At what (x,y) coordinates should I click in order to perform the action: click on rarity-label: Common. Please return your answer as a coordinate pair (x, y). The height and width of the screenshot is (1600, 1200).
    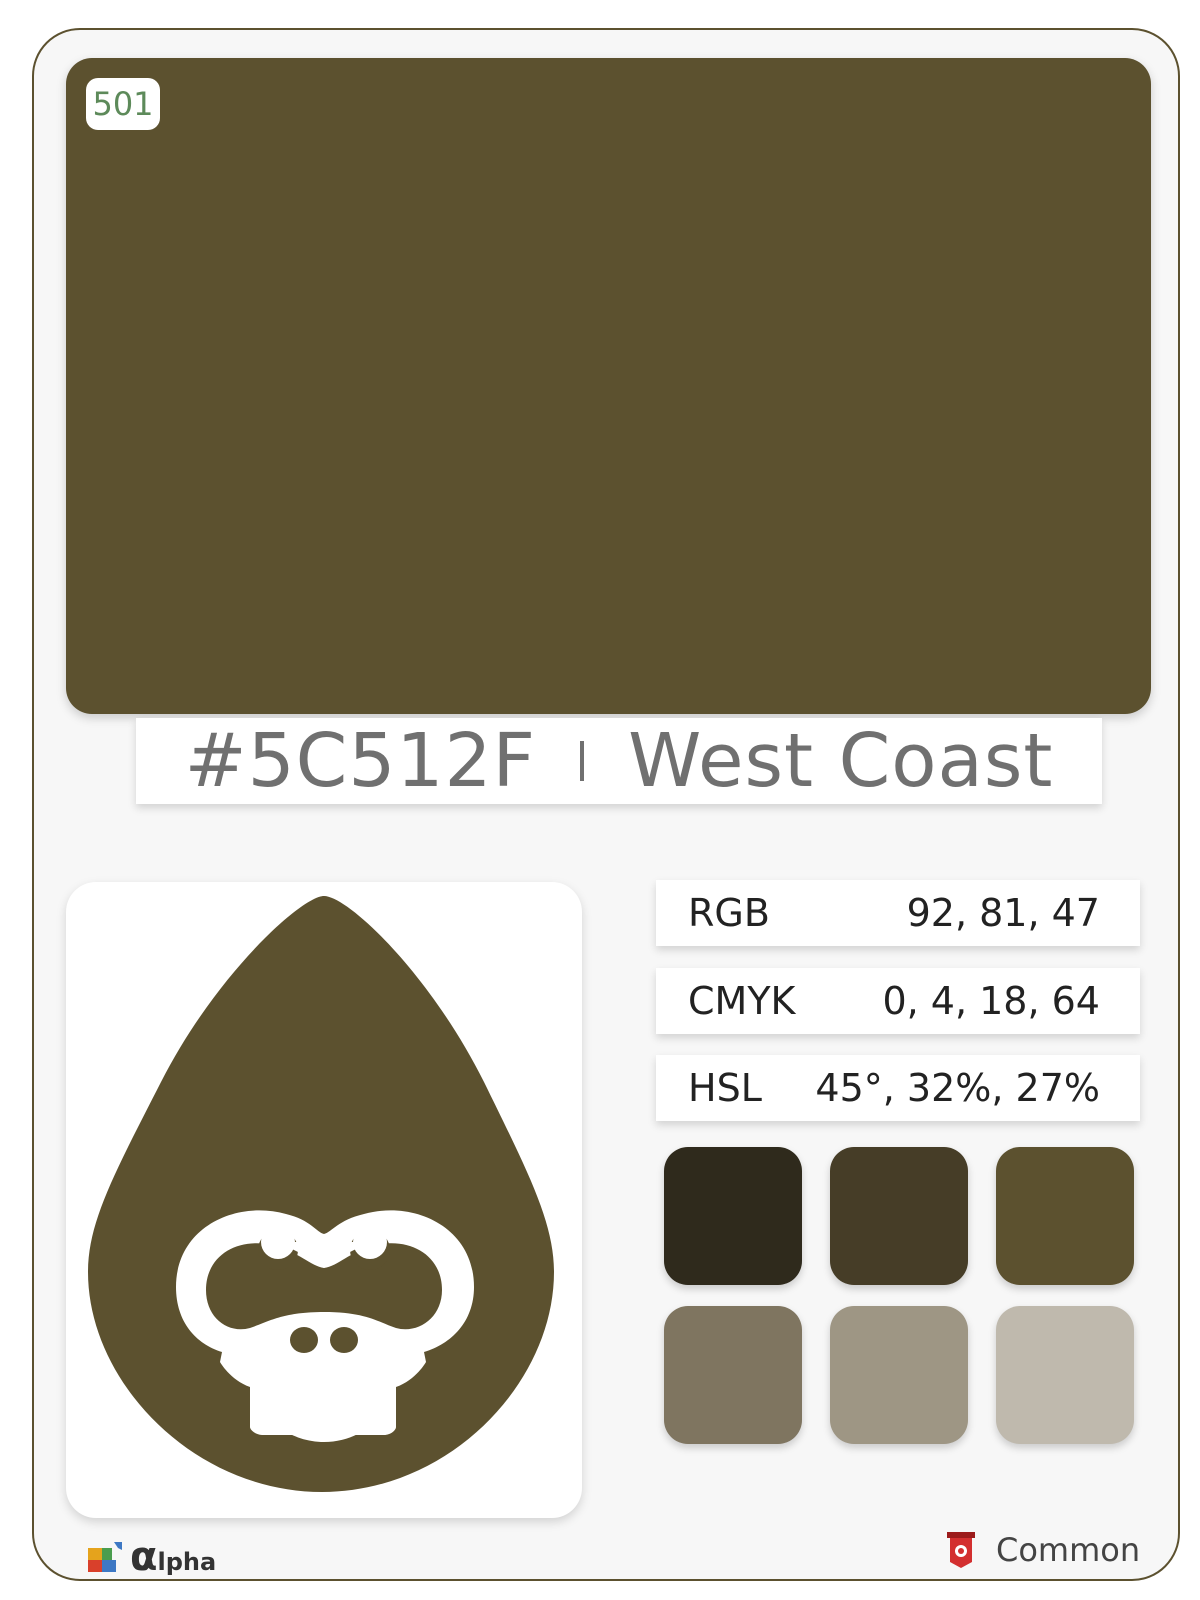
    Looking at the image, I should click on (1042, 1550).